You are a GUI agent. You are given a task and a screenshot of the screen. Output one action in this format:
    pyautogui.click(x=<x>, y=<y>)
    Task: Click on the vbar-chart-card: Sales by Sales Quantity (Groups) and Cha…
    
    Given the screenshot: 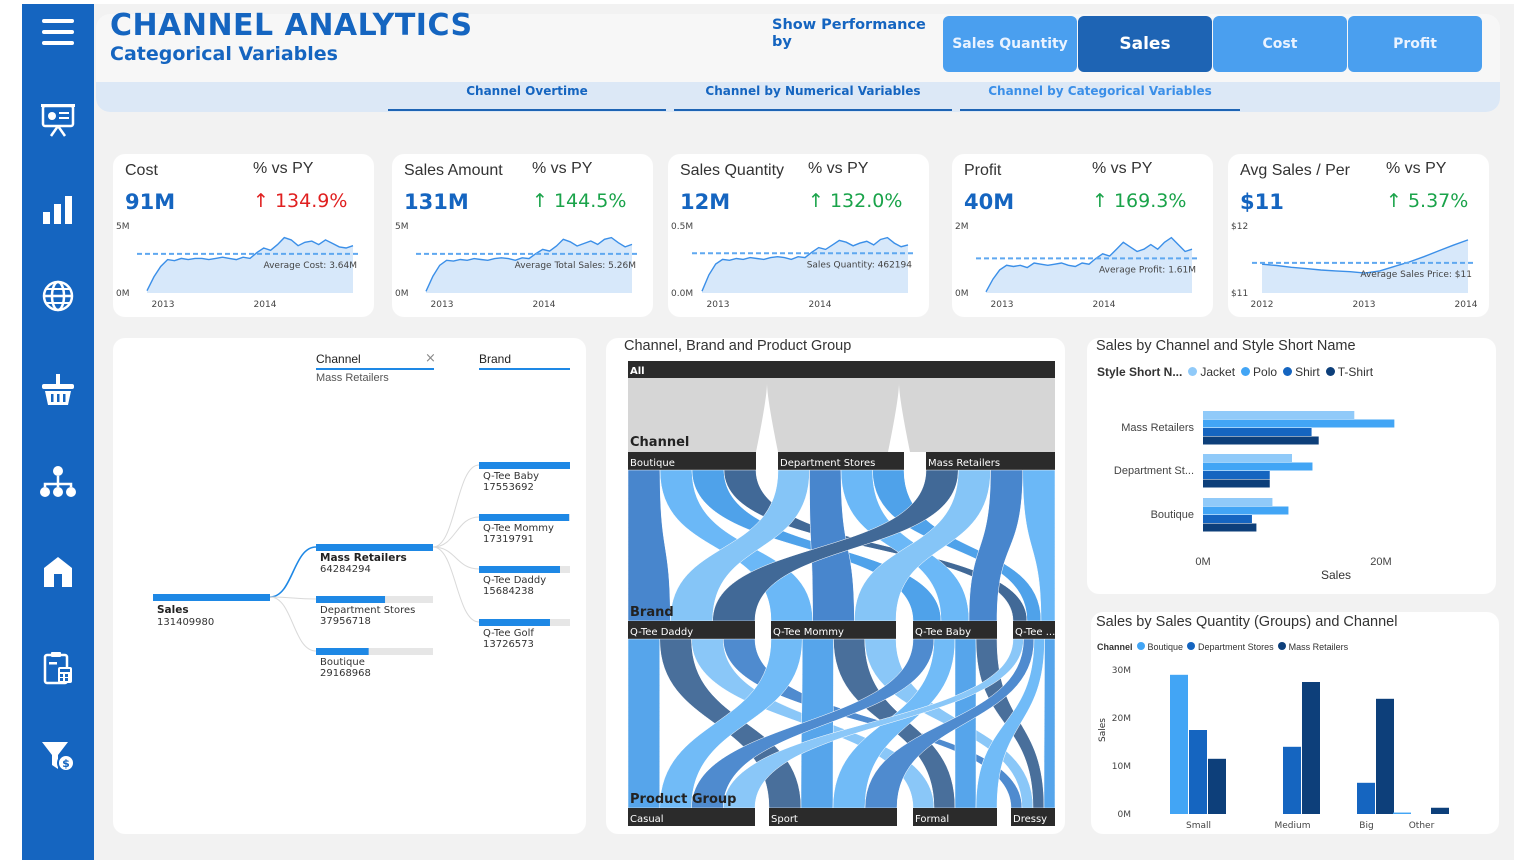 What is the action you would take?
    pyautogui.click(x=1295, y=723)
    